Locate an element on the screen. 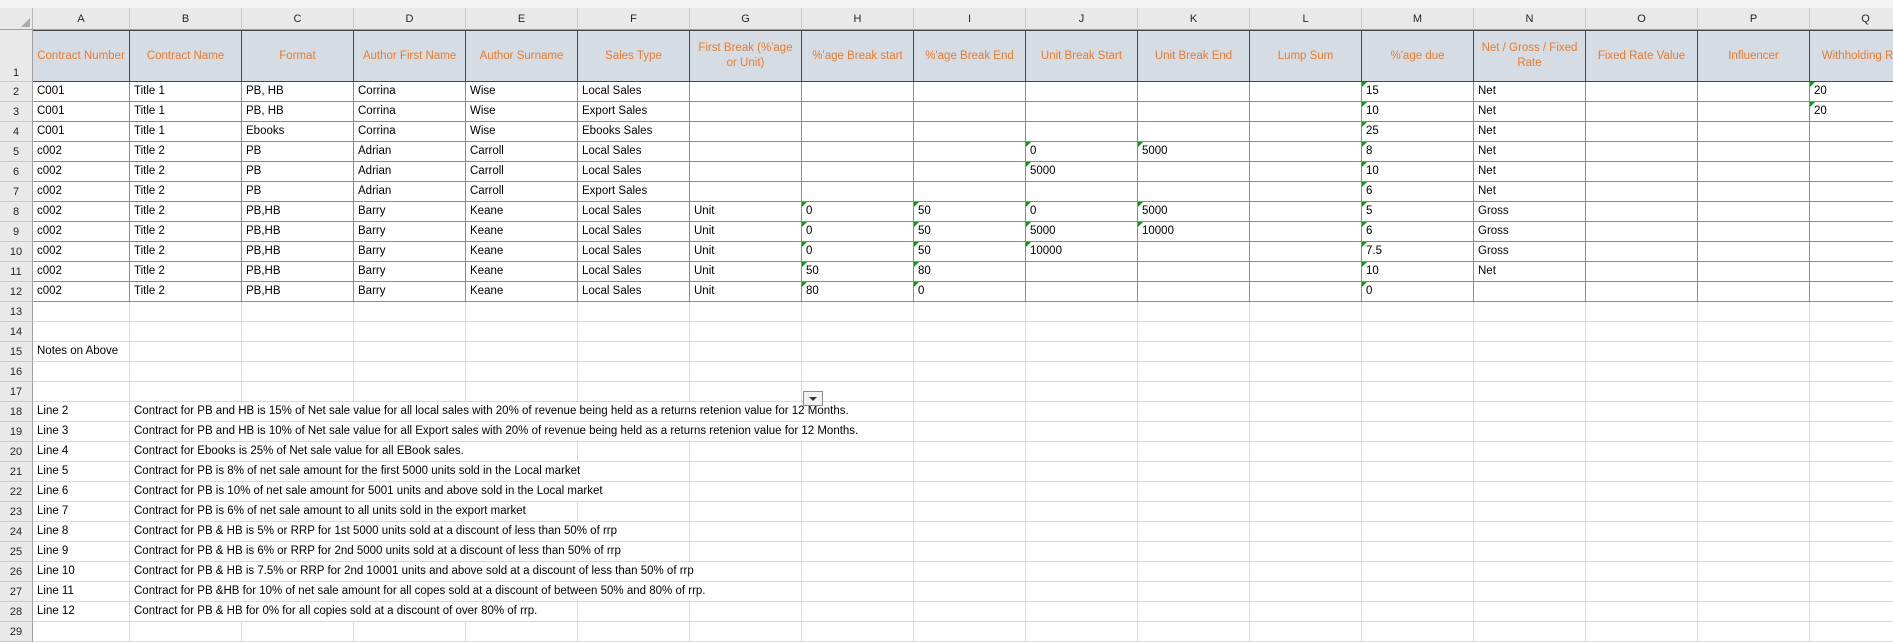 The height and width of the screenshot is (642, 1893). cell-F24 is located at coordinates (634, 532).